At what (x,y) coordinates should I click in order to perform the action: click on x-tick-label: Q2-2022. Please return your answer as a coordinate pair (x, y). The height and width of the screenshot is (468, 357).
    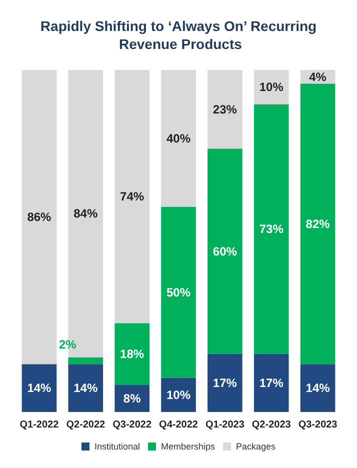
    Looking at the image, I should click on (86, 425).